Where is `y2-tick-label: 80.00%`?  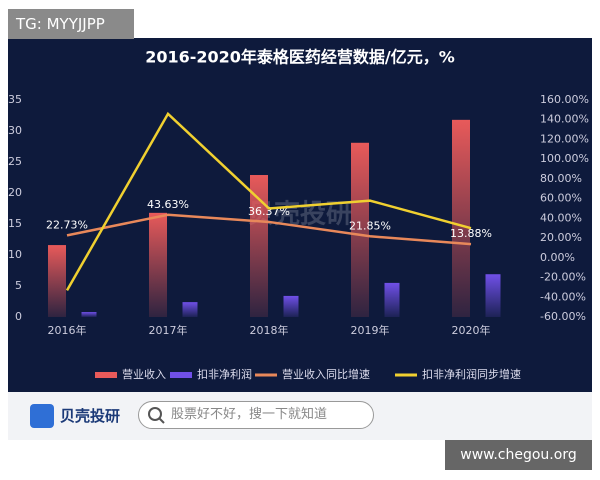 y2-tick-label: 80.00% is located at coordinates (561, 178).